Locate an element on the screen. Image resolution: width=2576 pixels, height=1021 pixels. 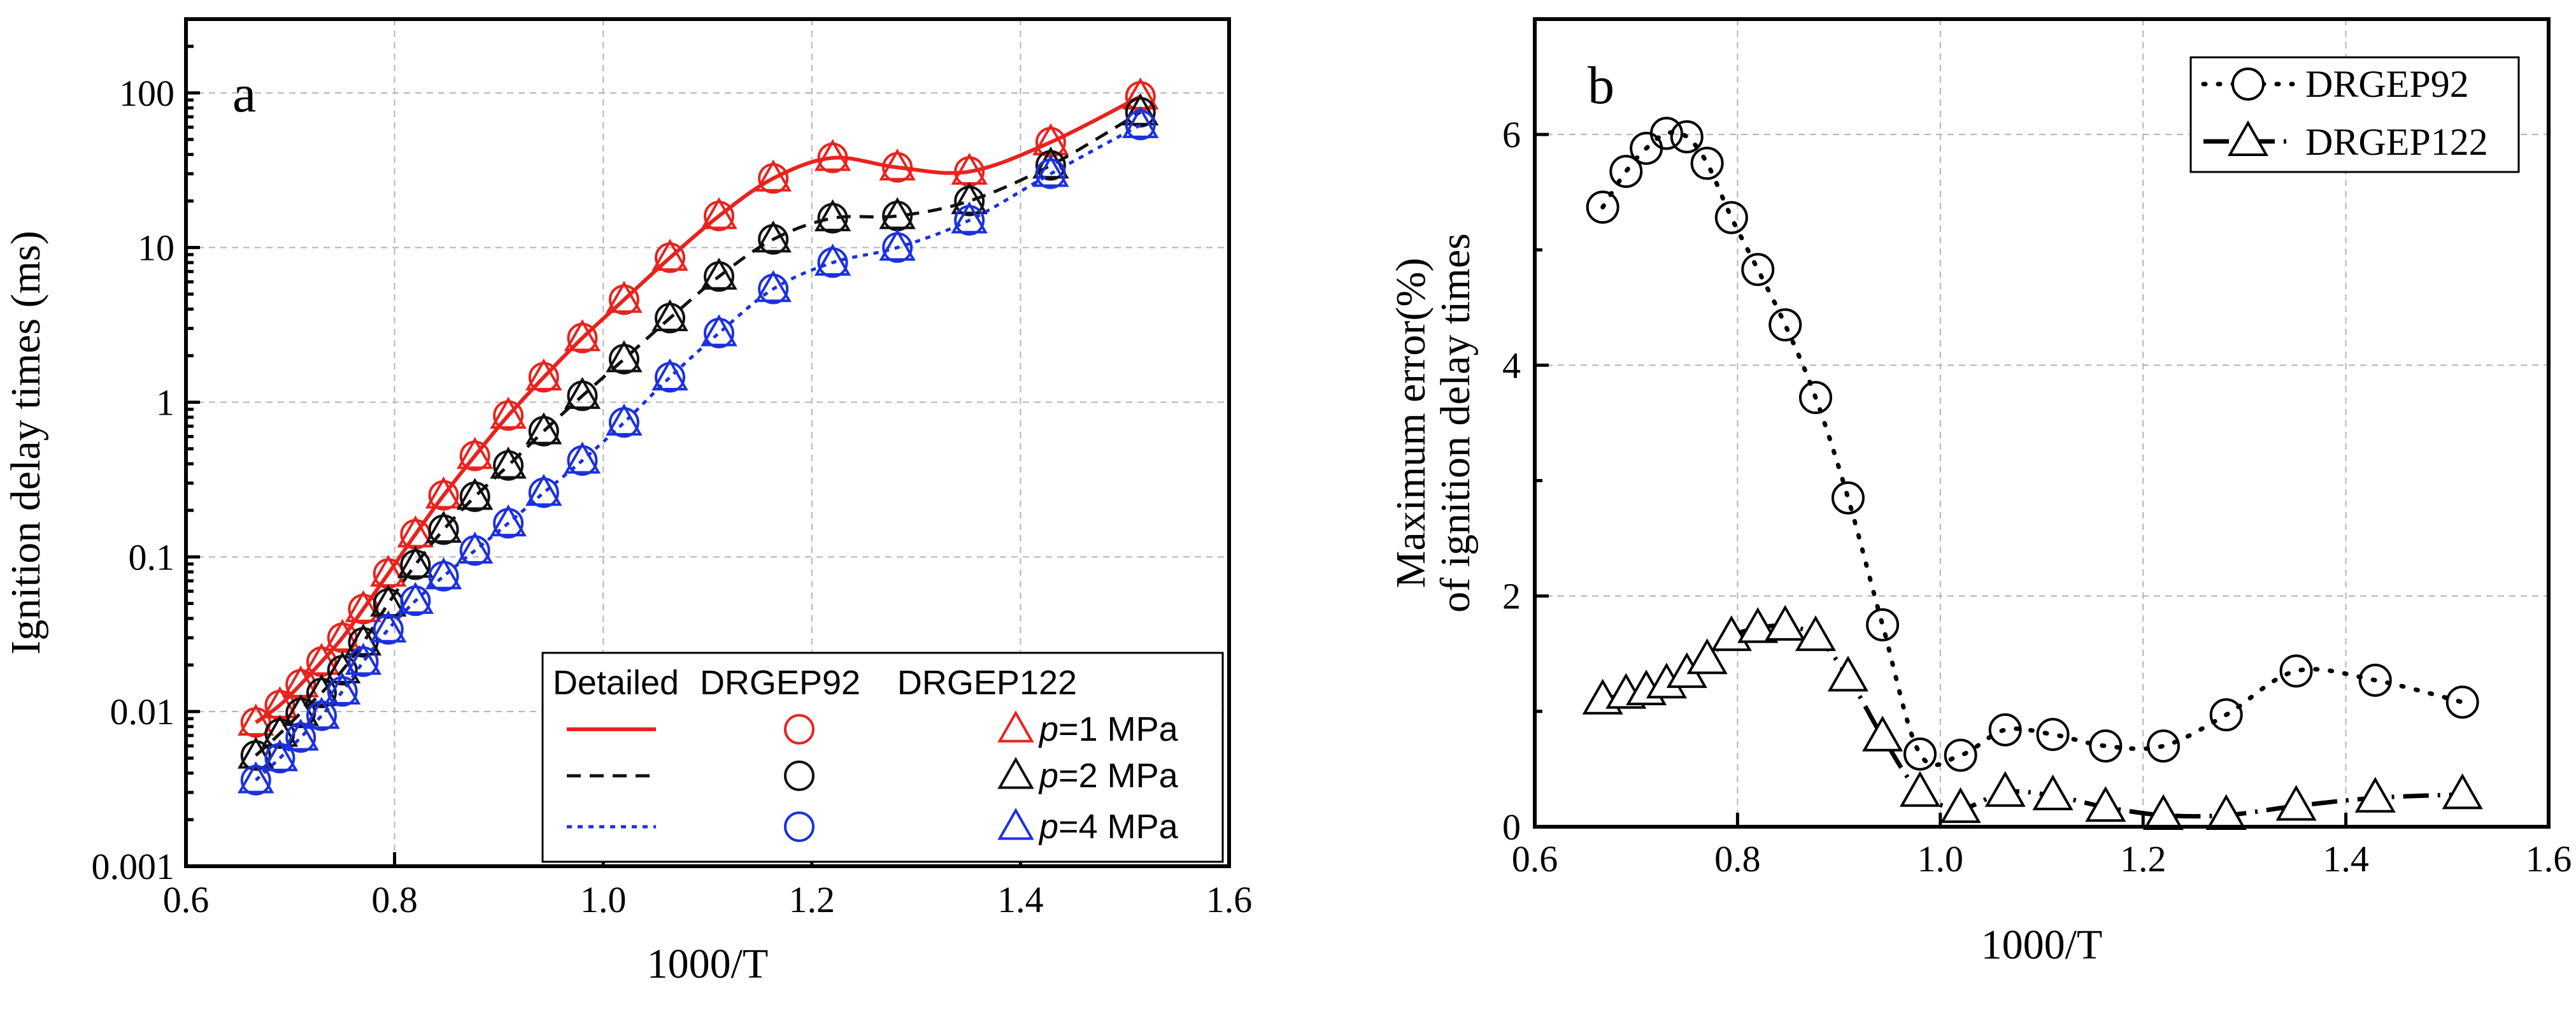
a-legend-col-header: DRGEP92 is located at coordinates (780, 683).